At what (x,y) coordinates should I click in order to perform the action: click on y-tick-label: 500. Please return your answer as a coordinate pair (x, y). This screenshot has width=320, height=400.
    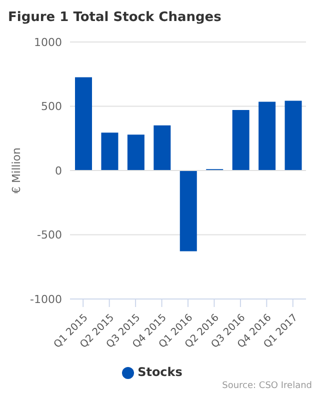
    Looking at the image, I should click on (51, 107).